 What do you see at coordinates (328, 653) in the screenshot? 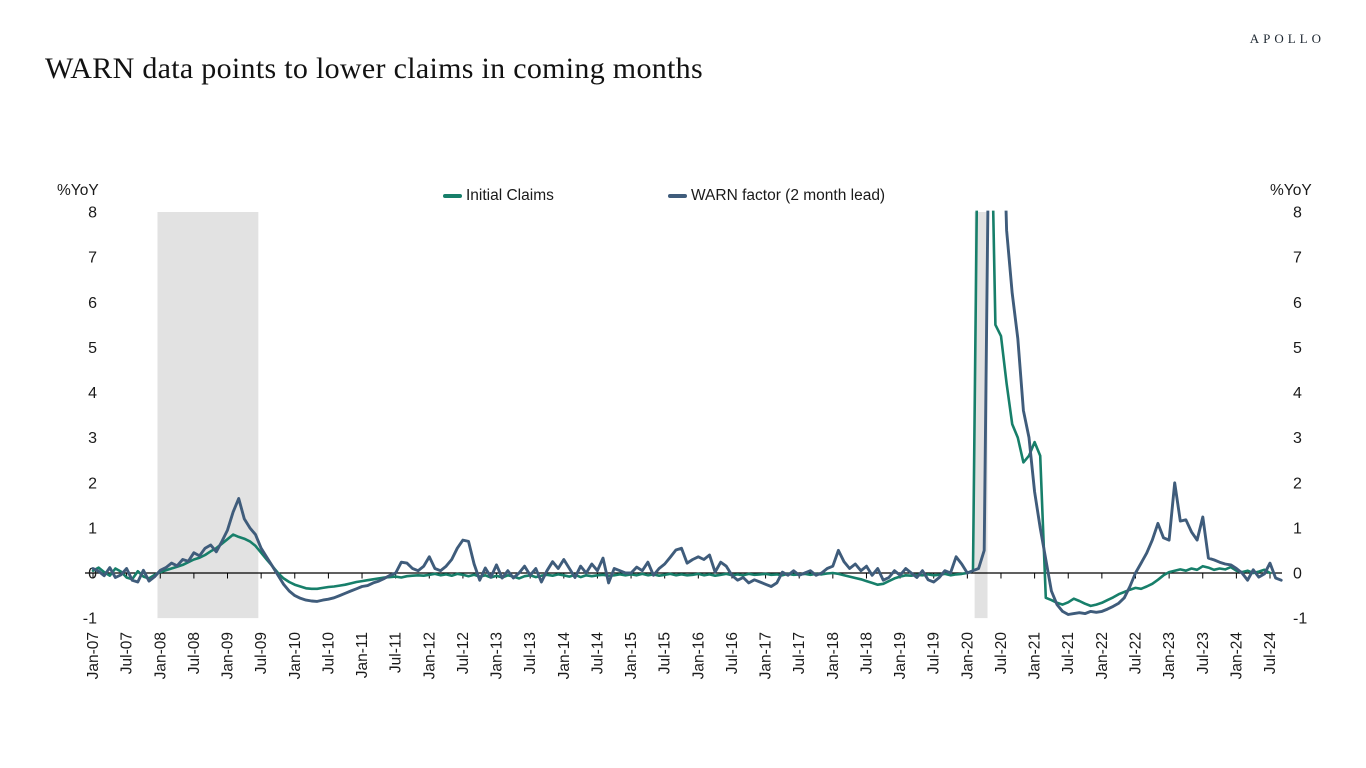
I see `x-axis-tick-label: Jul-10` at bounding box center [328, 653].